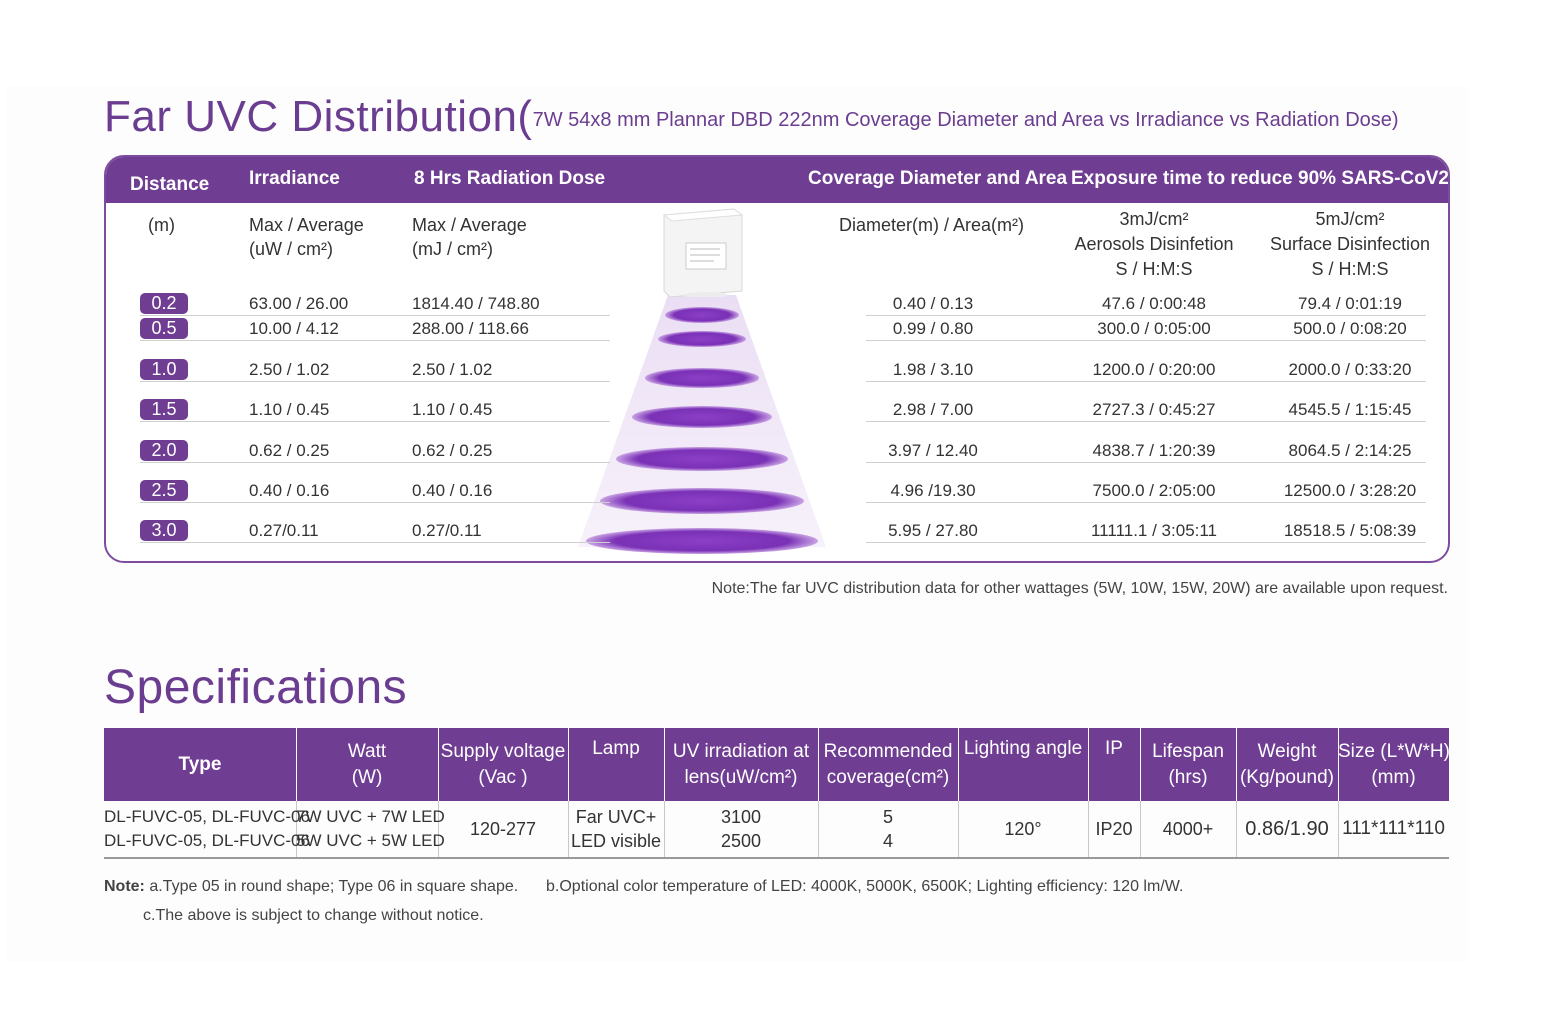 The height and width of the screenshot is (1016, 1560). Describe the element at coordinates (741, 829) in the screenshot. I see `spec-cell-uv: 3100 2500` at that location.